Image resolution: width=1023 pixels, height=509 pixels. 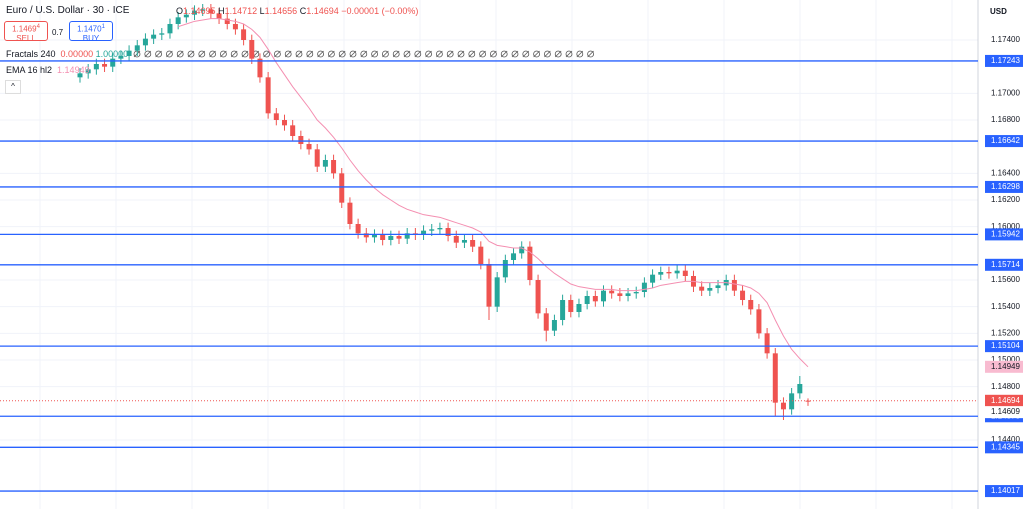 I want to click on level-label: 1.16642, so click(x=1005, y=140).